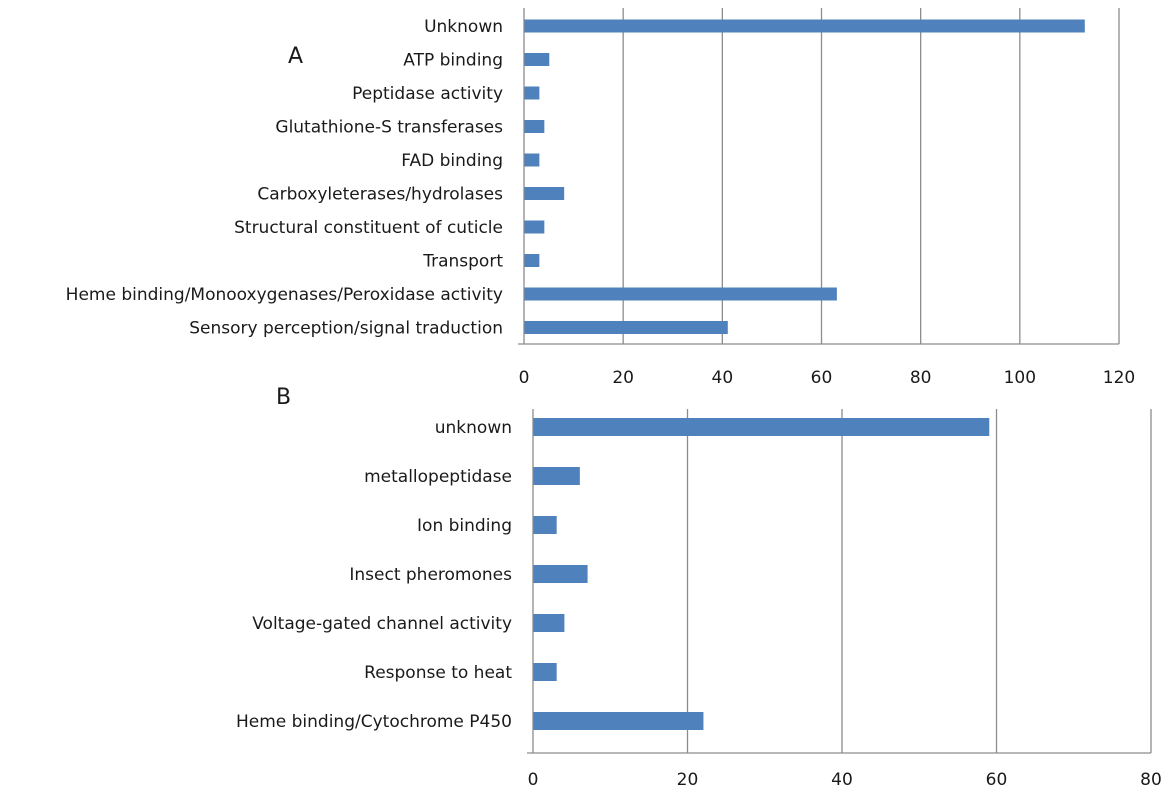 The image size is (1170, 792). Describe the element at coordinates (346, 329) in the screenshot. I see `panel-a-category-label: Sensory perception/signal traduction` at that location.